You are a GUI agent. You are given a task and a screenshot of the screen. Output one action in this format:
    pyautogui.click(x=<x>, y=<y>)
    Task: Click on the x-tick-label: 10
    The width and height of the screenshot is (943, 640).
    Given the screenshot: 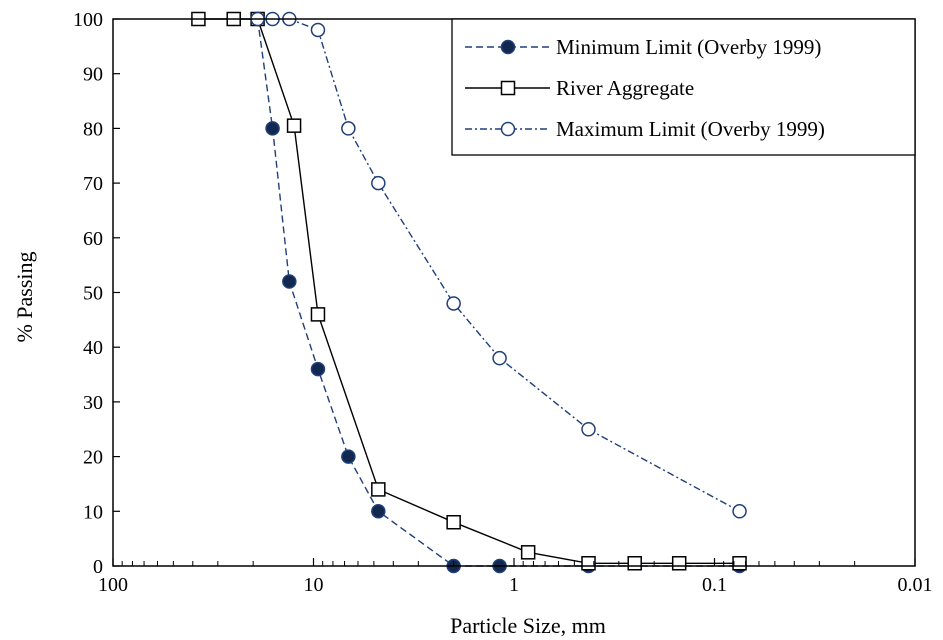 What is the action you would take?
    pyautogui.click(x=314, y=585)
    